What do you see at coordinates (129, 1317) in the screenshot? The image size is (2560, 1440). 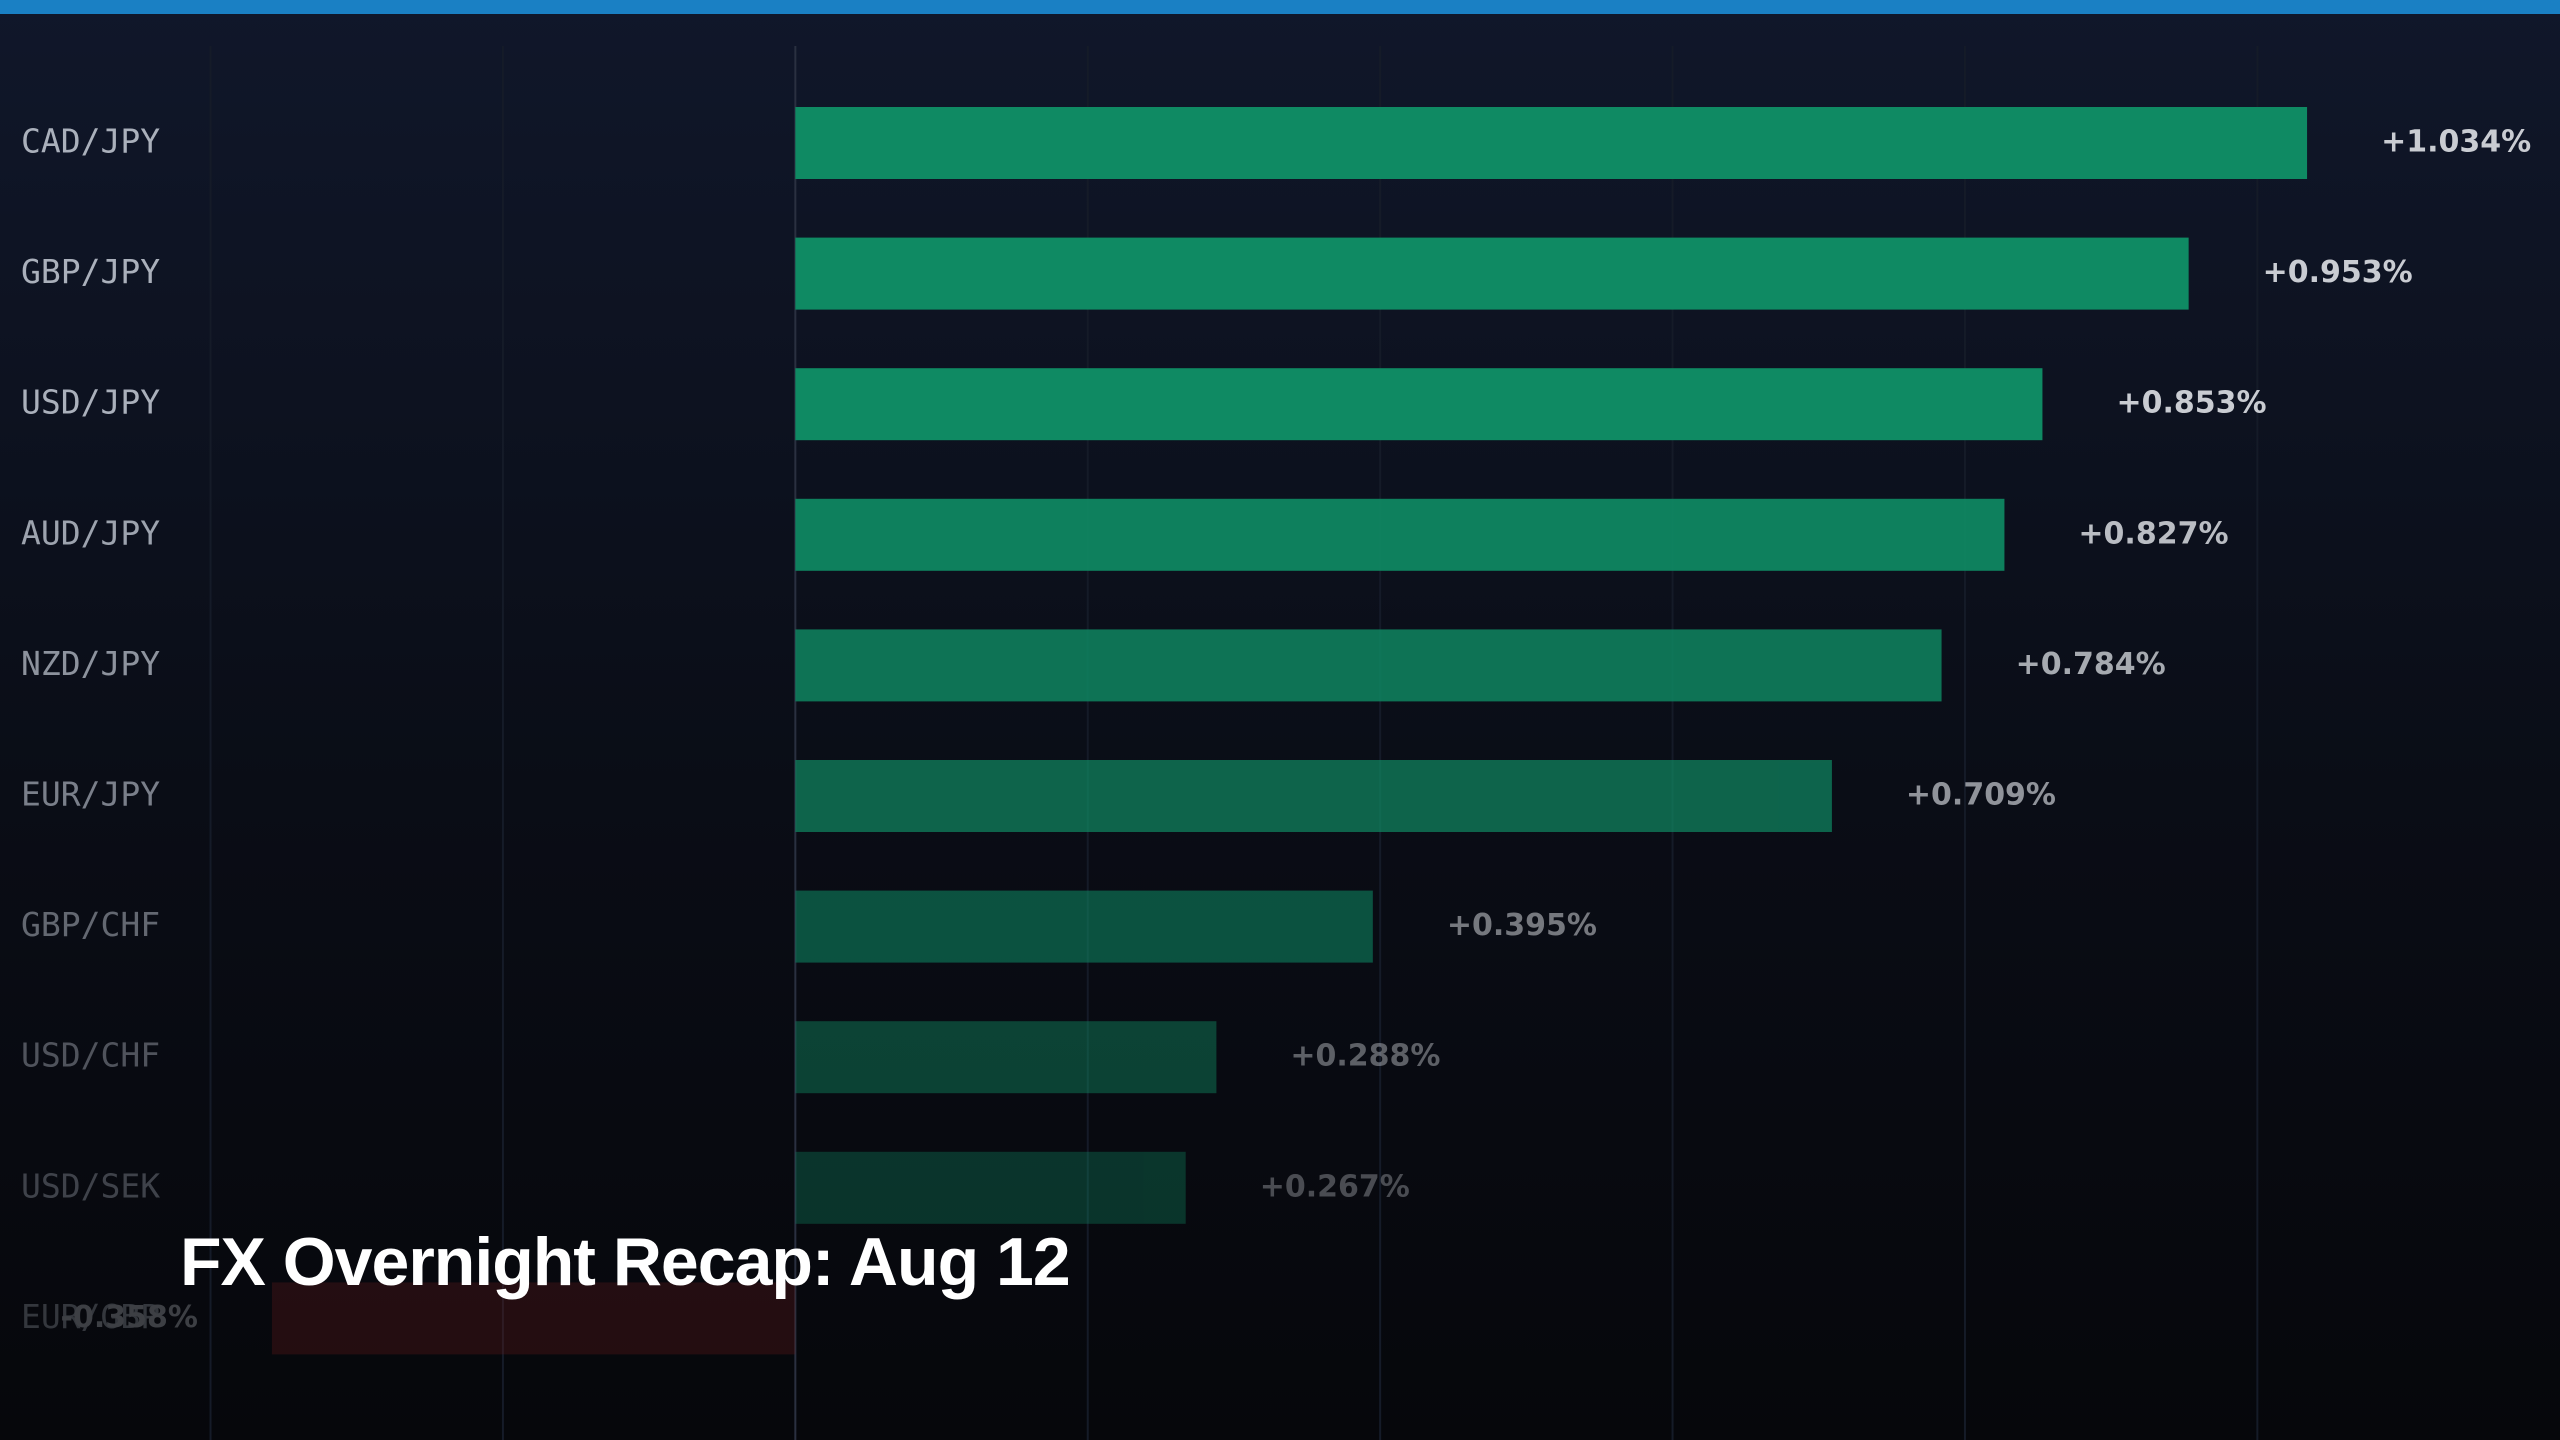 I see `value-label: -0.358%` at bounding box center [129, 1317].